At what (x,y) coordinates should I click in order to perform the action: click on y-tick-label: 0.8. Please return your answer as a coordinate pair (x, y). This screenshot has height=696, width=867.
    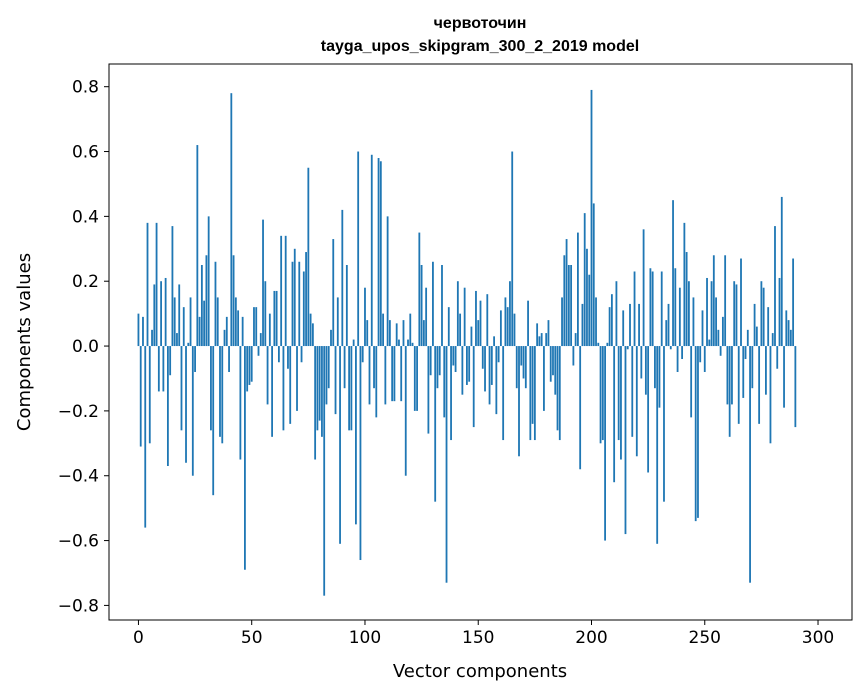
    Looking at the image, I should click on (85, 88).